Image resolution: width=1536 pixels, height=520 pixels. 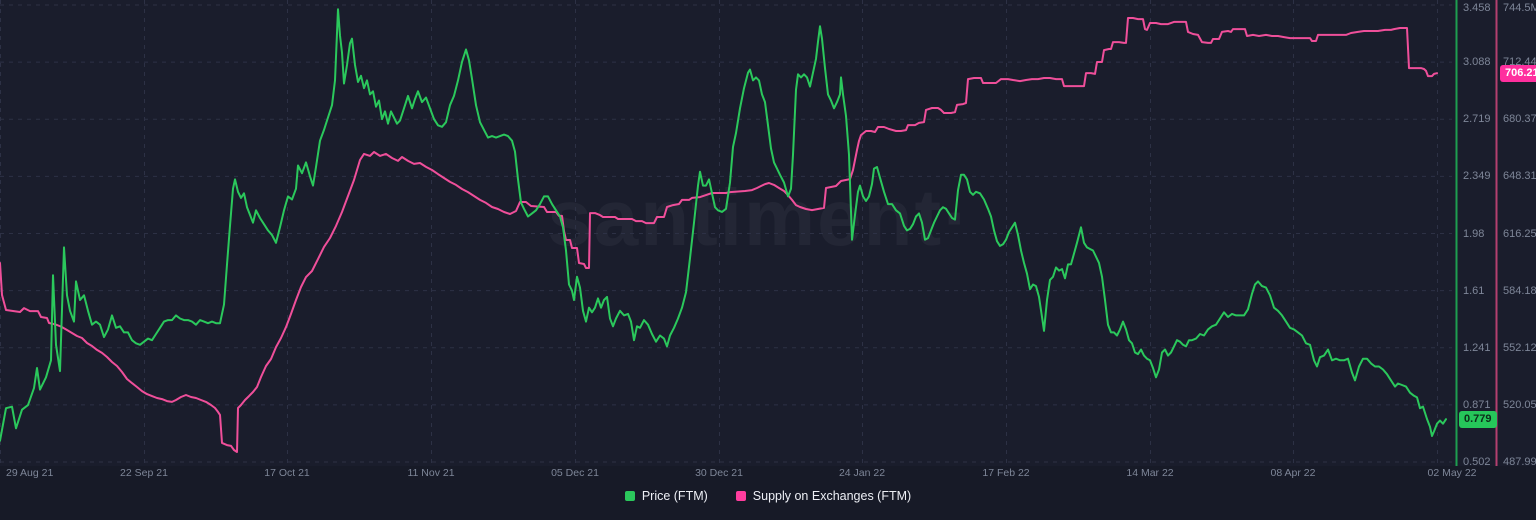 I want to click on date-axis-tick: 30 Dec 21, so click(x=719, y=473).